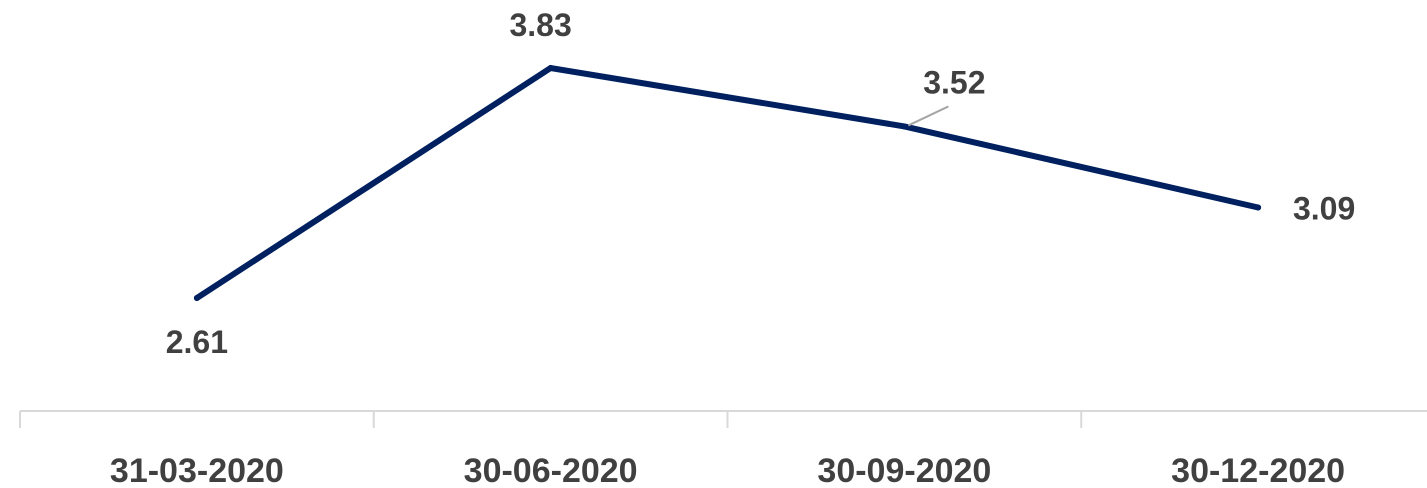 The height and width of the screenshot is (488, 1427). What do you see at coordinates (727, 470) in the screenshot?
I see `x-tick-label-layer: 31-03-2020 30-06-2020 30-09-2020 30-12-2020` at bounding box center [727, 470].